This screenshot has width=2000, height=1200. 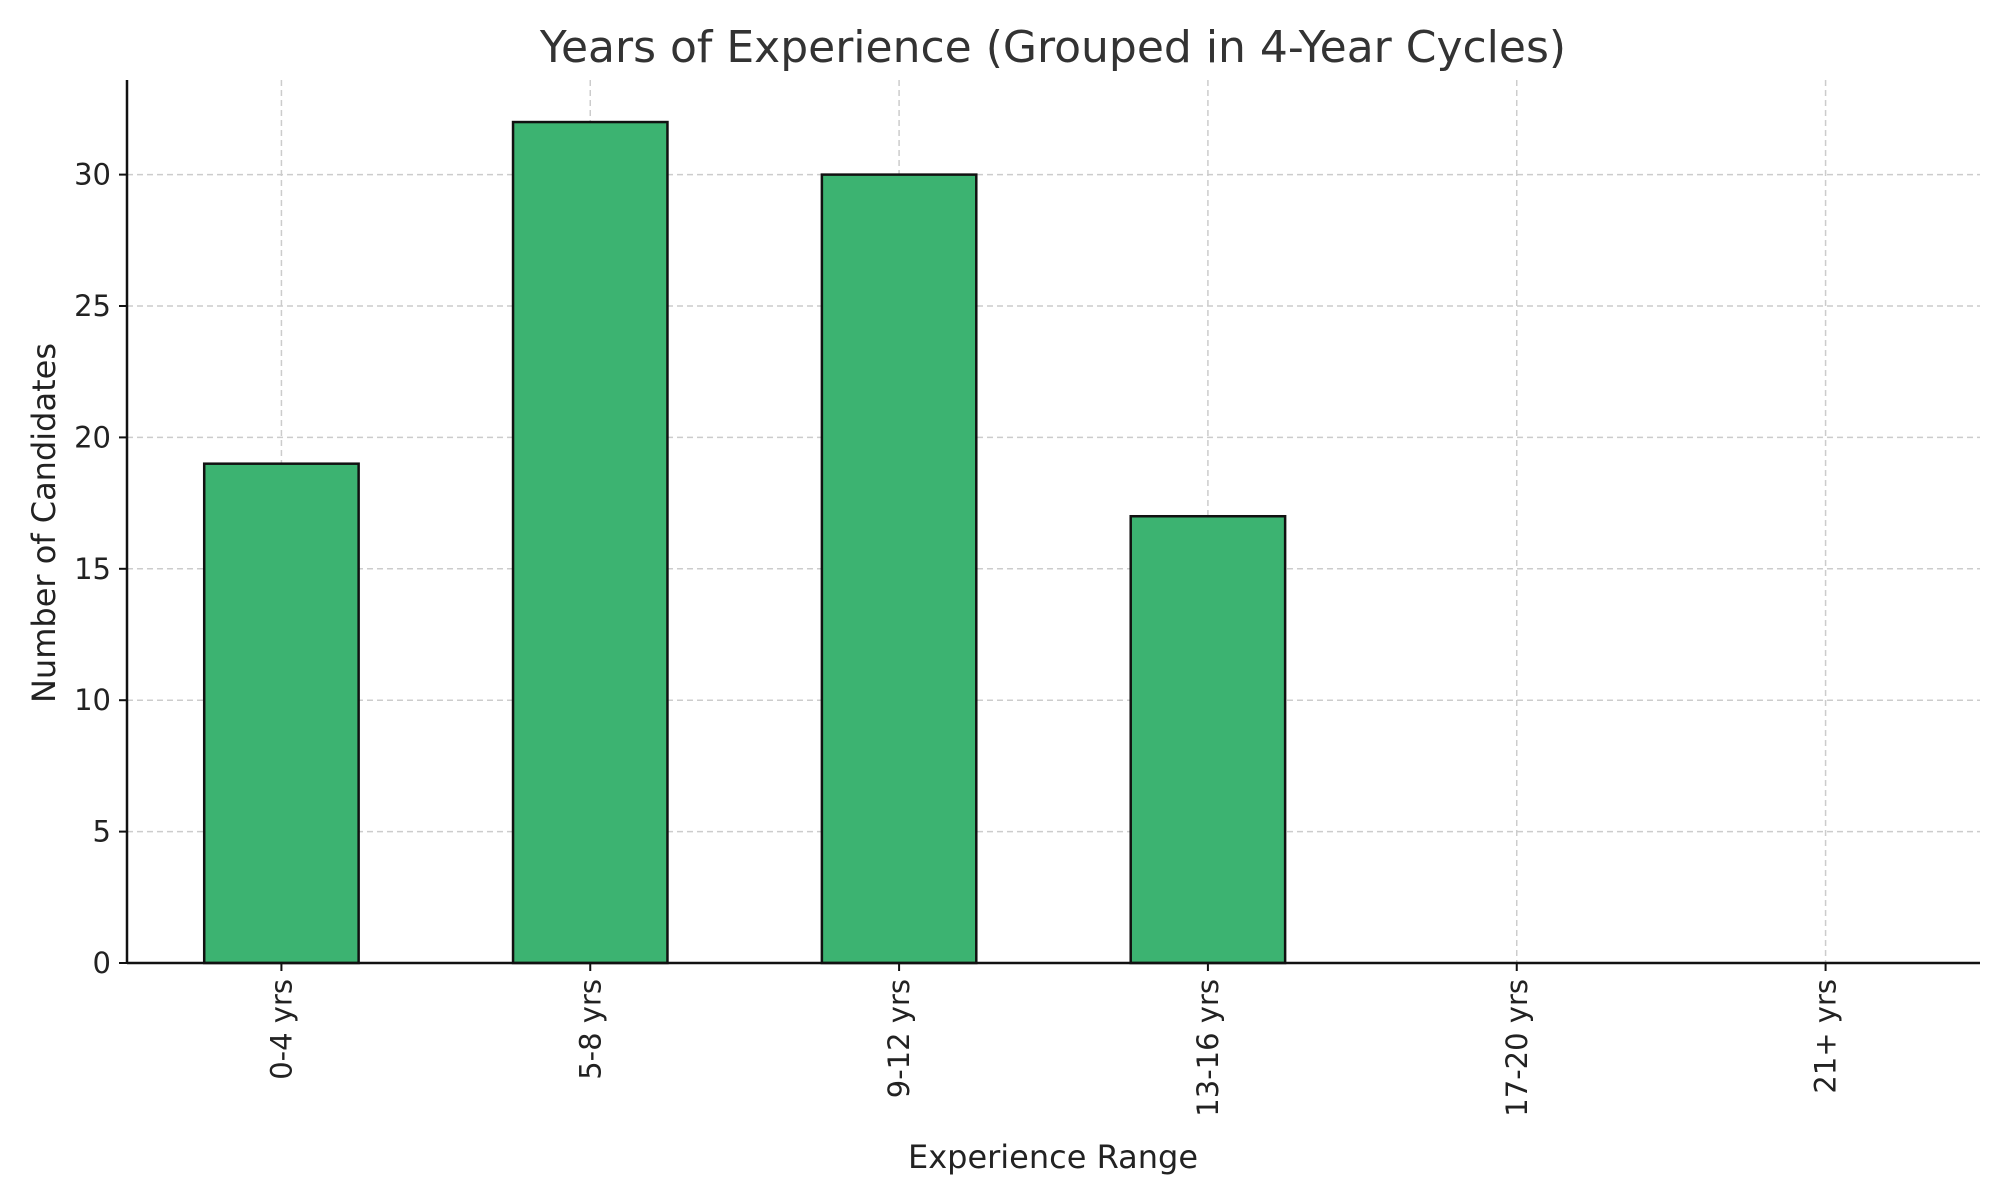 What do you see at coordinates (1208, 1048) in the screenshot?
I see `x-tick-label: 13-16 yrs` at bounding box center [1208, 1048].